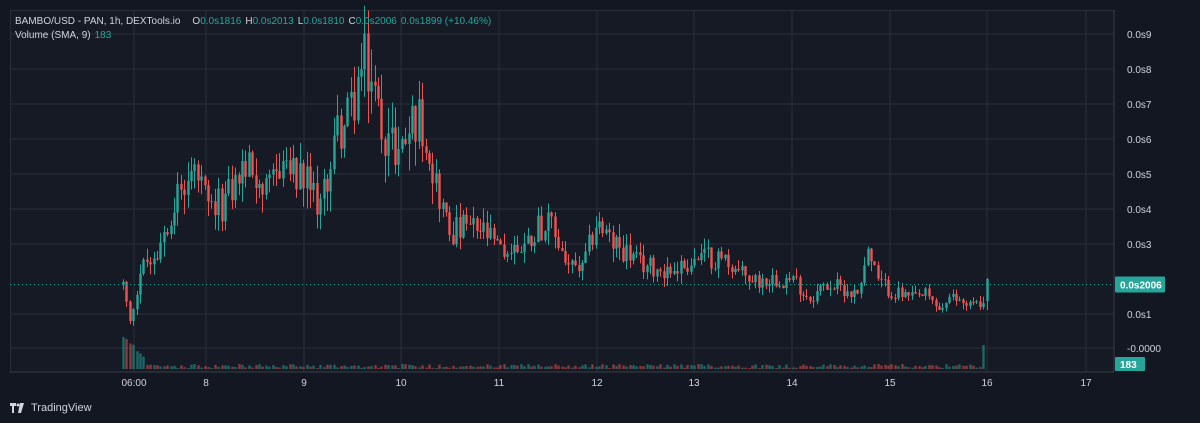 The height and width of the screenshot is (423, 1200). What do you see at coordinates (53, 35) in the screenshot?
I see `legend-volume-label: Volume (SMA, 9)` at bounding box center [53, 35].